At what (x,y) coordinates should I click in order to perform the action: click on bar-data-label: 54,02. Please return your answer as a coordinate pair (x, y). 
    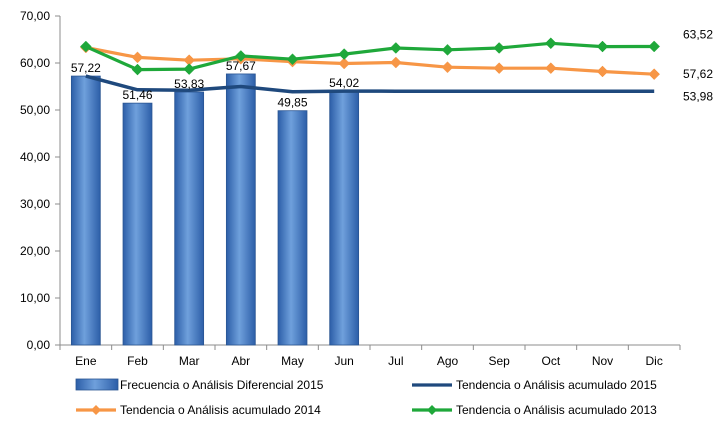
    Looking at the image, I should click on (344, 83).